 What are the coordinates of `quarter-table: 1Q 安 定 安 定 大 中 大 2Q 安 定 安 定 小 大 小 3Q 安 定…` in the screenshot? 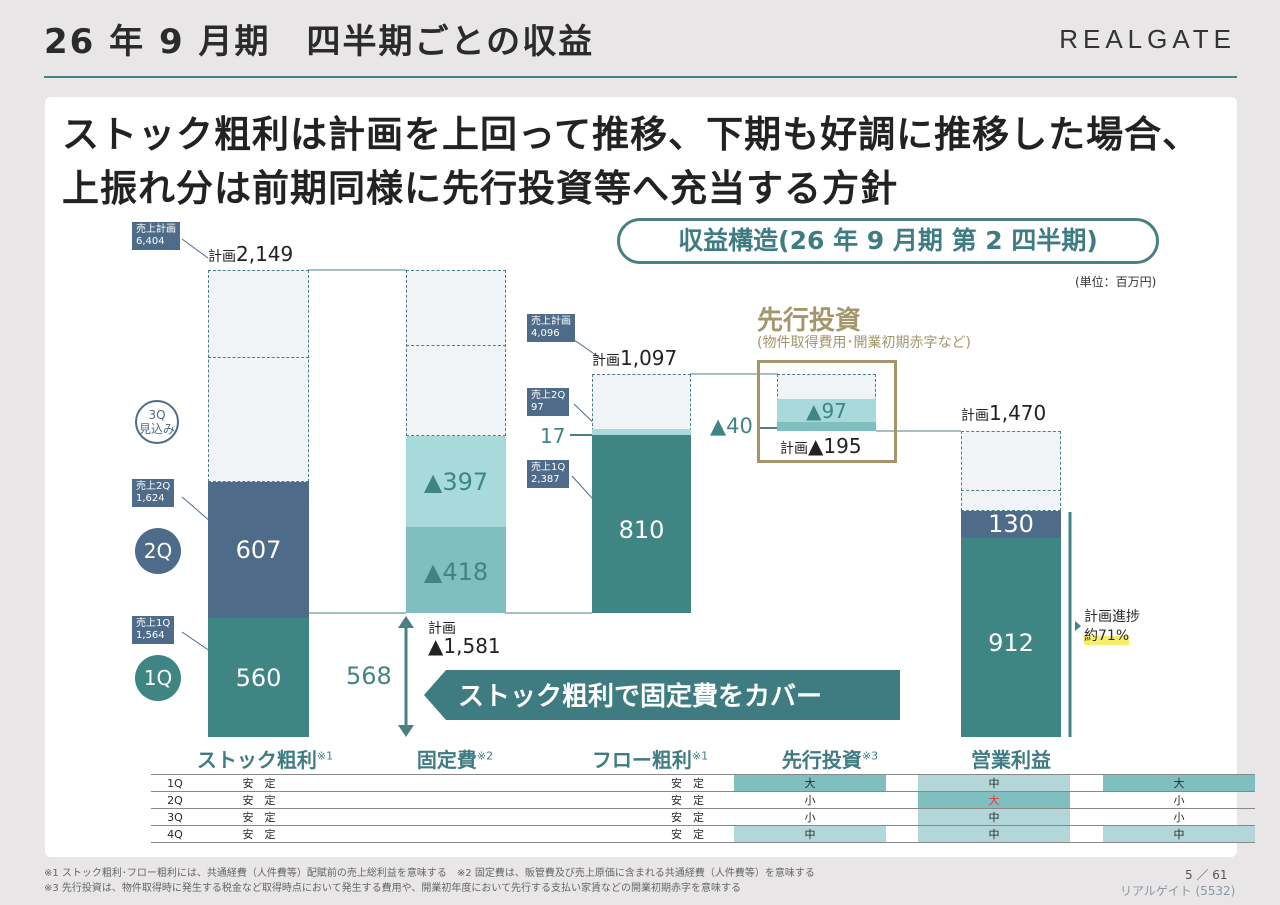 It's located at (703, 808).